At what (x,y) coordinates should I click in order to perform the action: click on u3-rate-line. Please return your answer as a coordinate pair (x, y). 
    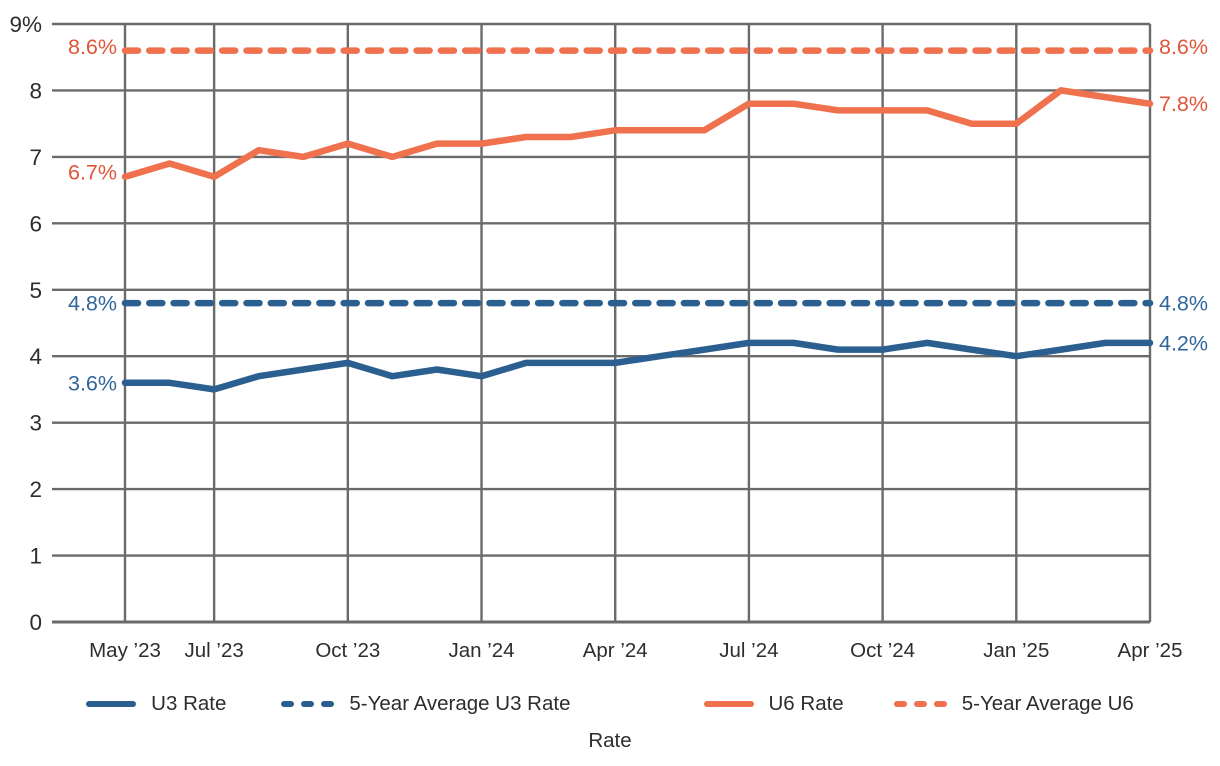
    Looking at the image, I should click on (637, 366).